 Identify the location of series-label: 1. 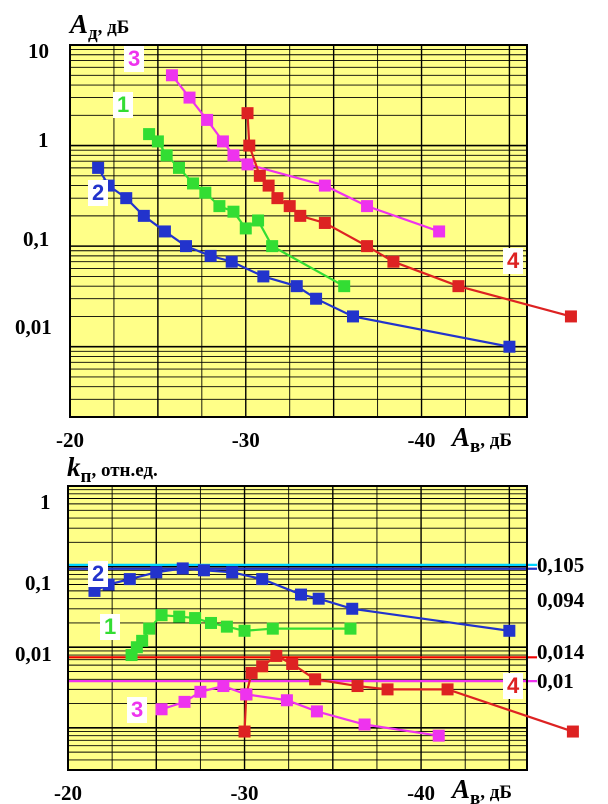
(123, 104).